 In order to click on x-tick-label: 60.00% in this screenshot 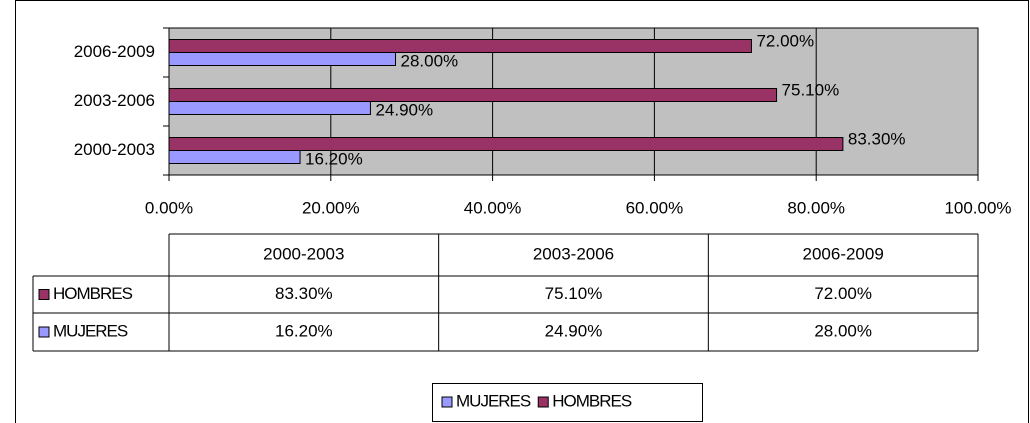, I will do `click(655, 207)`.